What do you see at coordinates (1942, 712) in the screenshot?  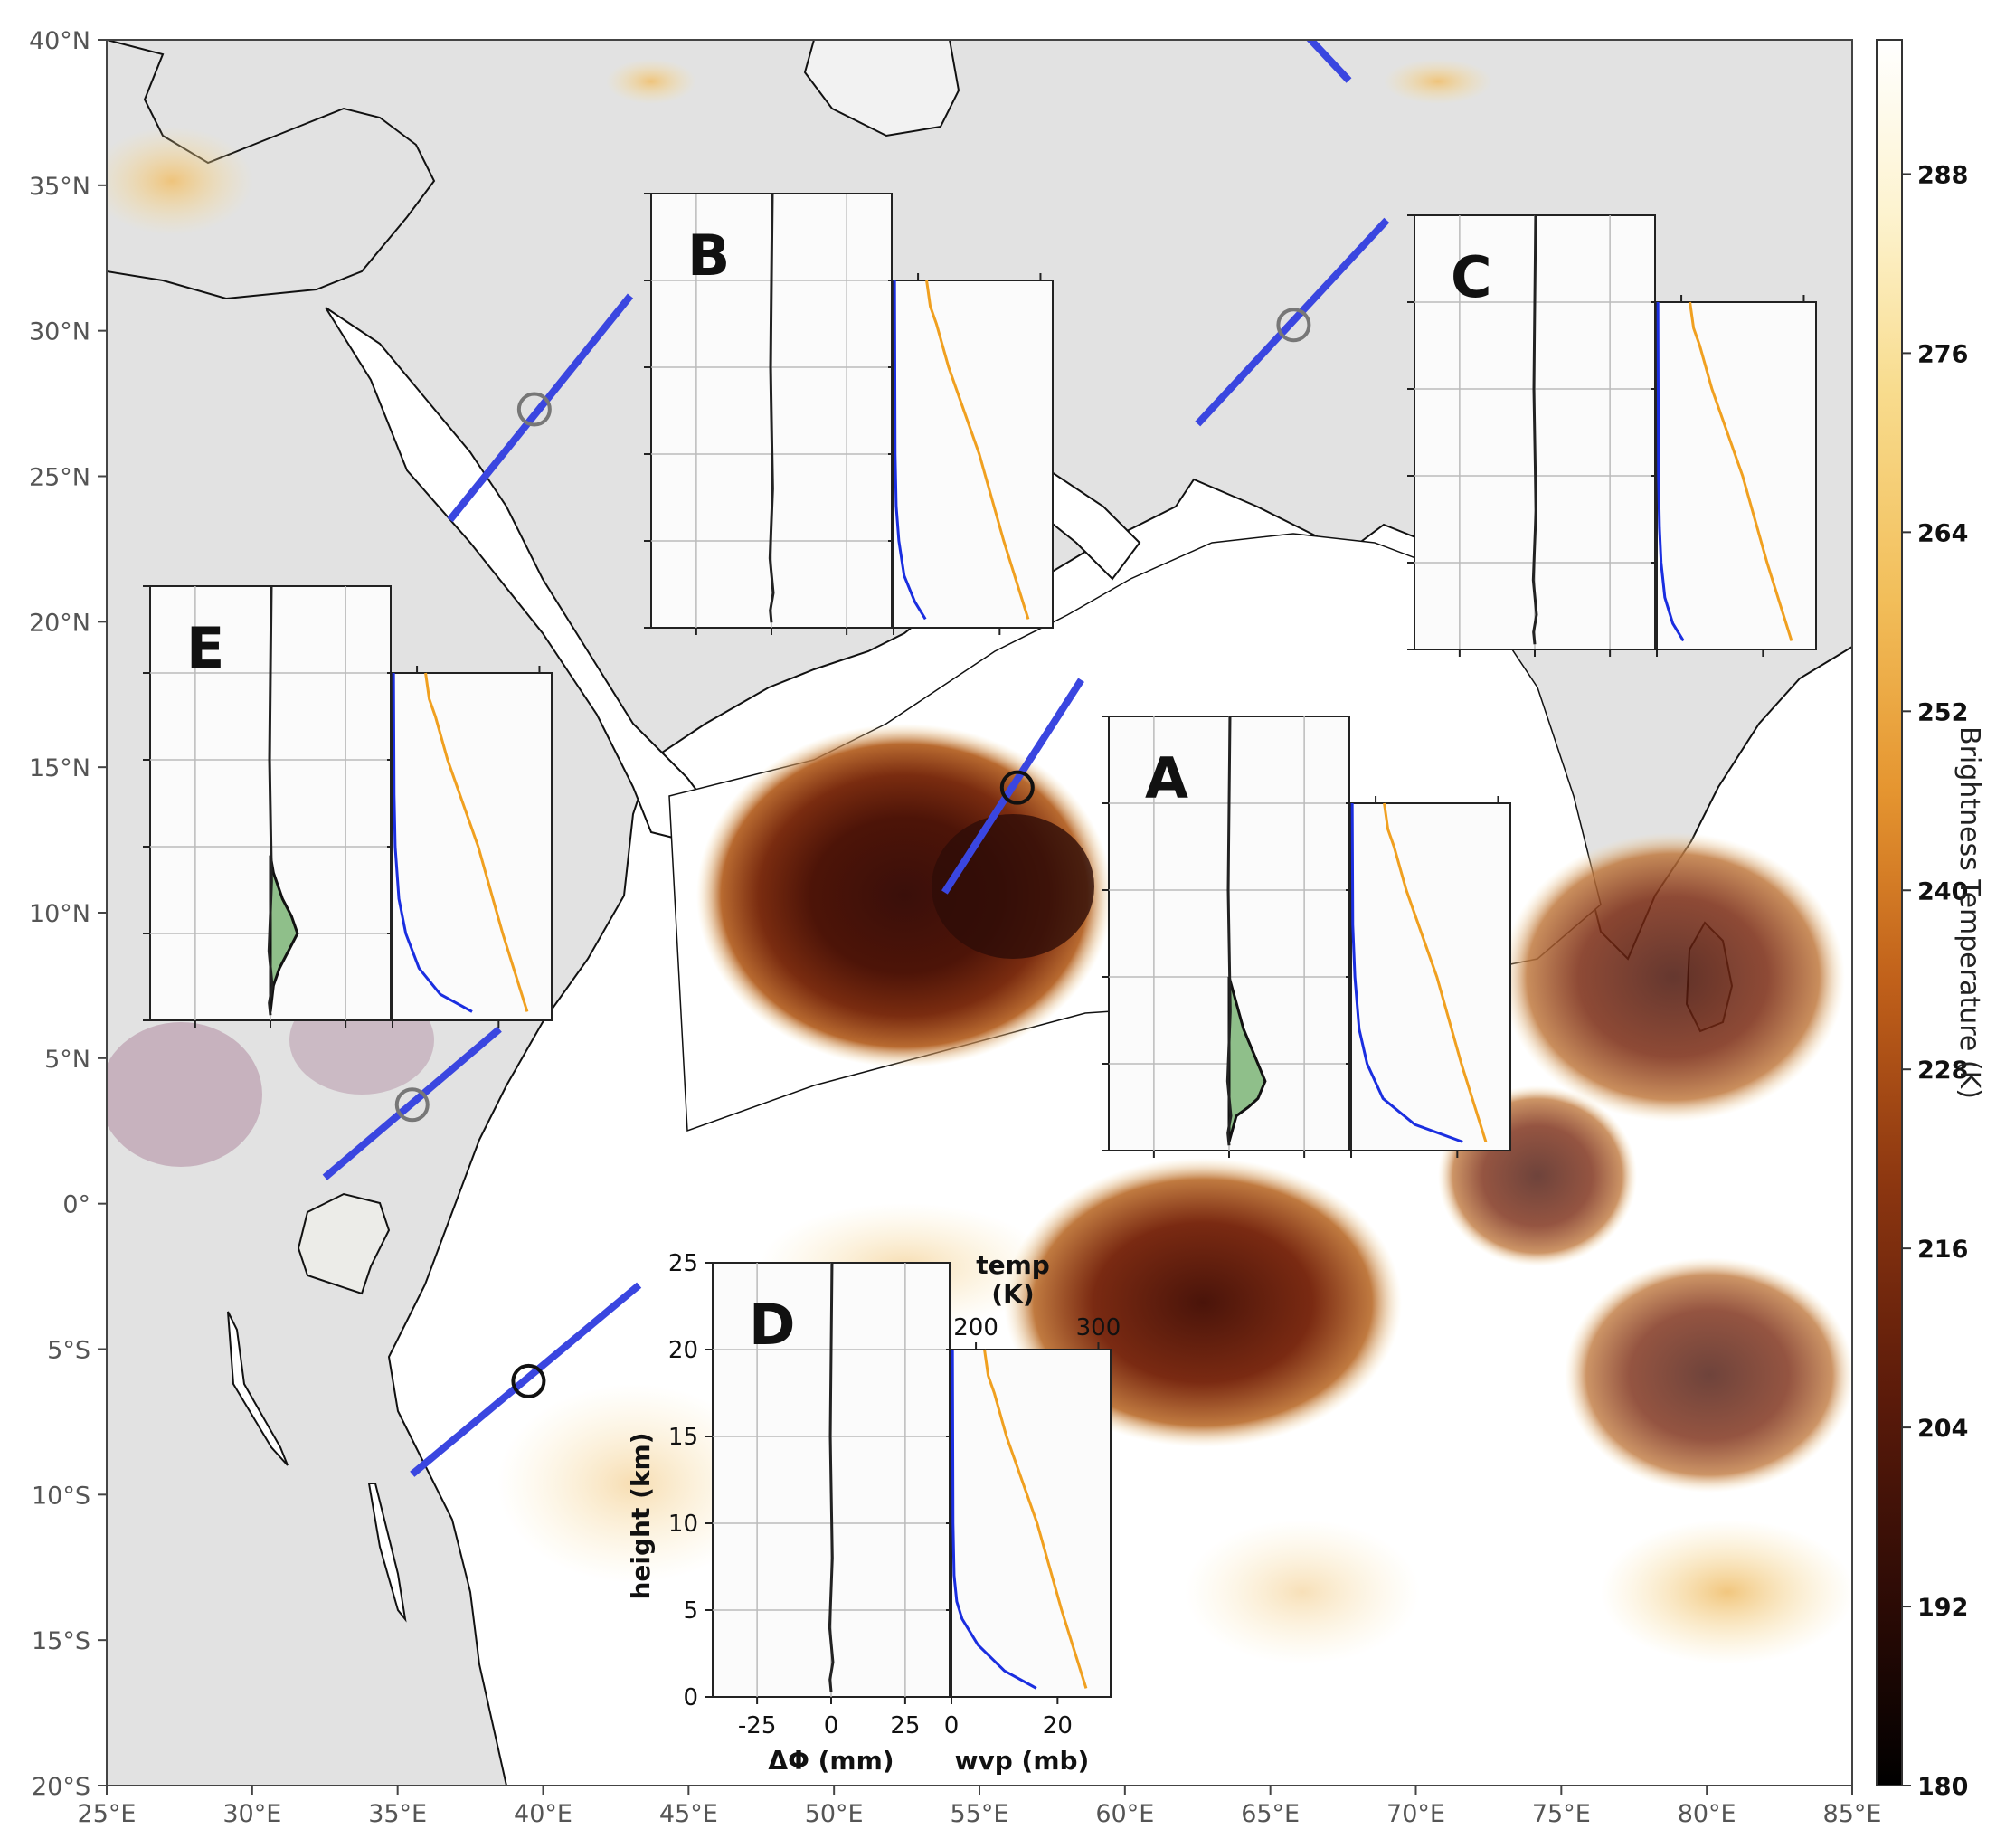 I see `colorbar-tick-label: 252` at bounding box center [1942, 712].